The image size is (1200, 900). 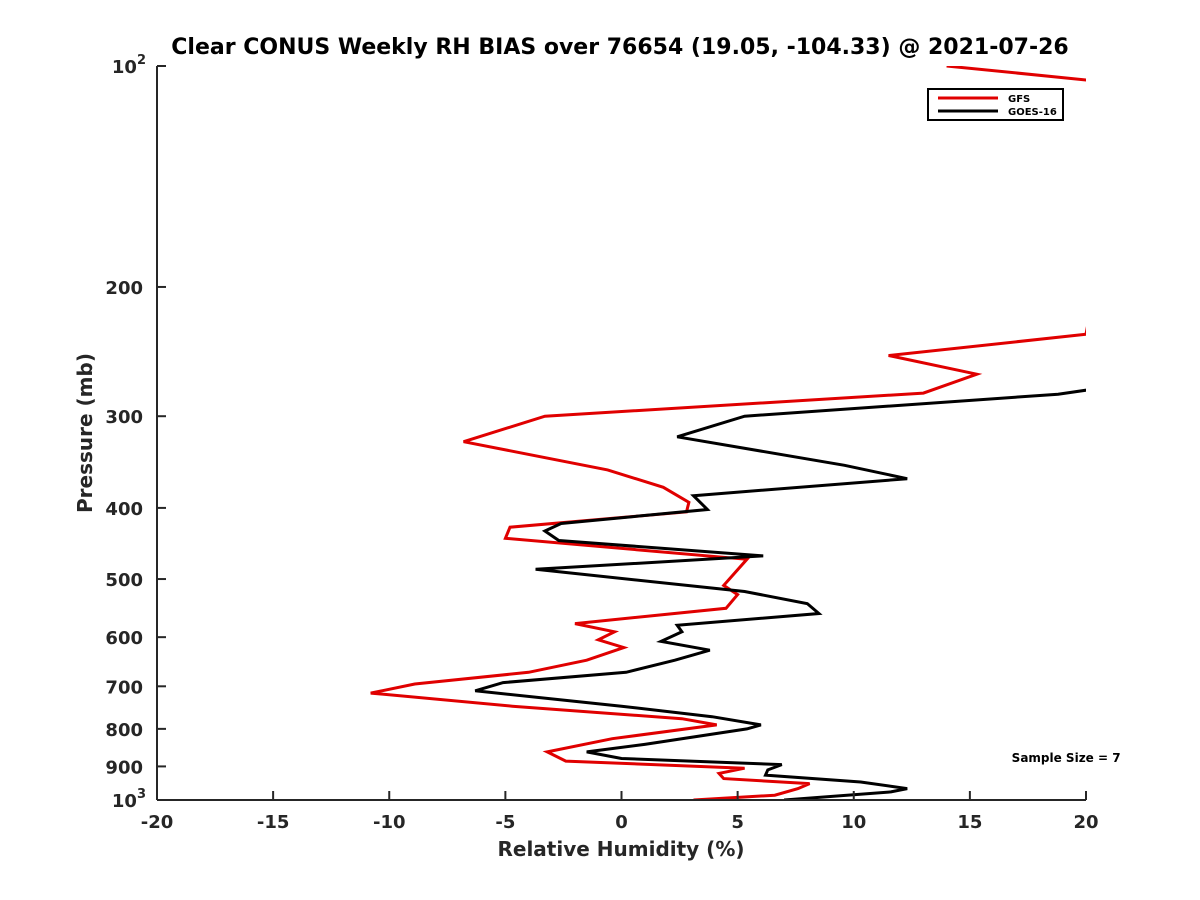 I want to click on x-tick-label: -10, so click(x=389, y=822).